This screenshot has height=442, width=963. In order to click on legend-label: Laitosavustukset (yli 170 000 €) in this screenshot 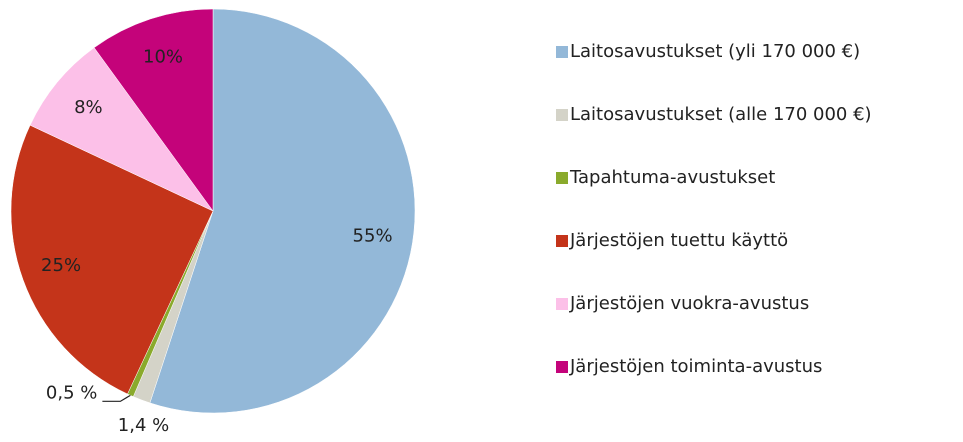, I will do `click(715, 51)`.